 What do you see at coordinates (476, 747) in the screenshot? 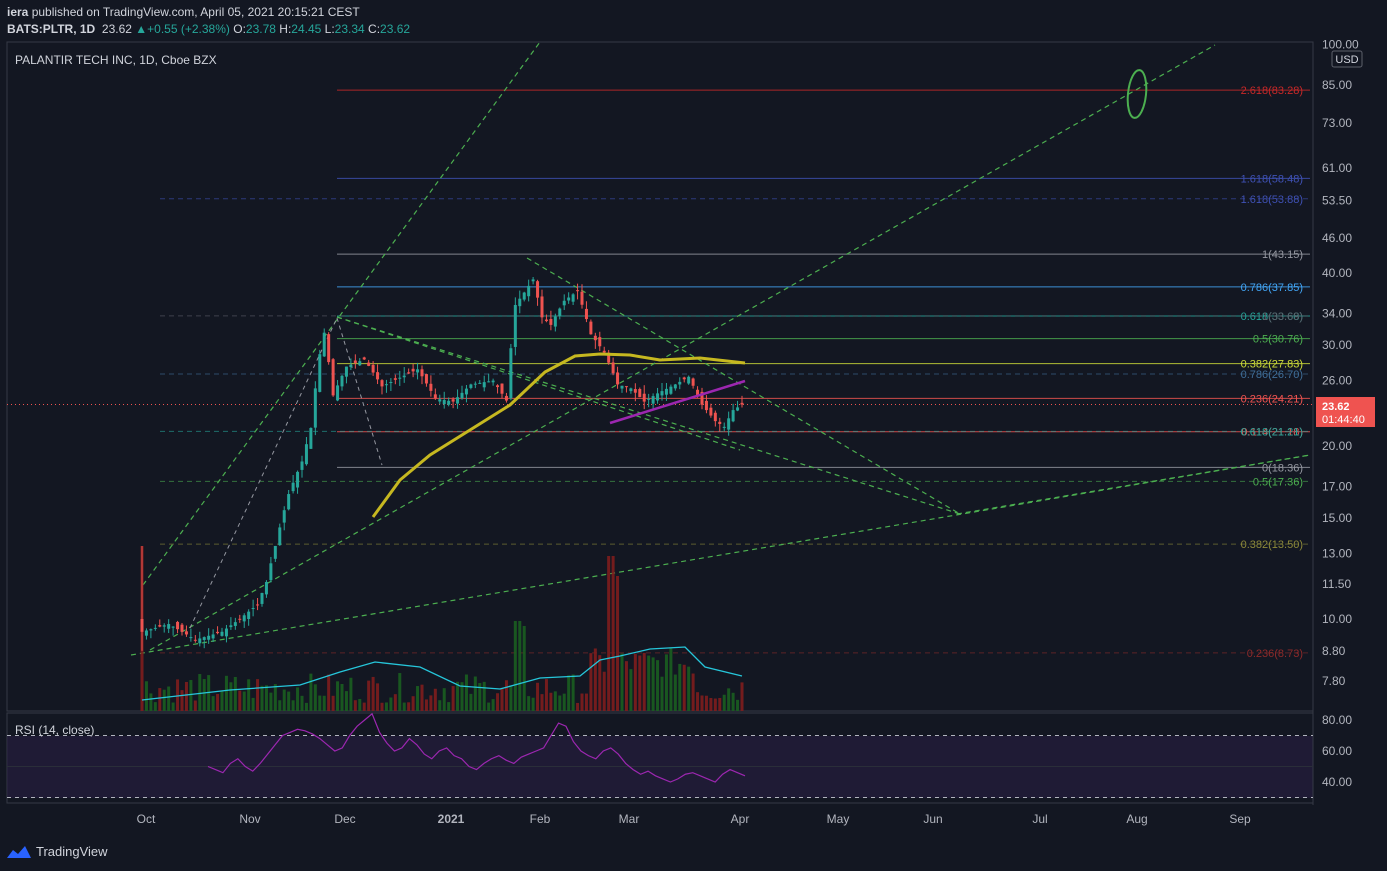
I see `rsi-line` at bounding box center [476, 747].